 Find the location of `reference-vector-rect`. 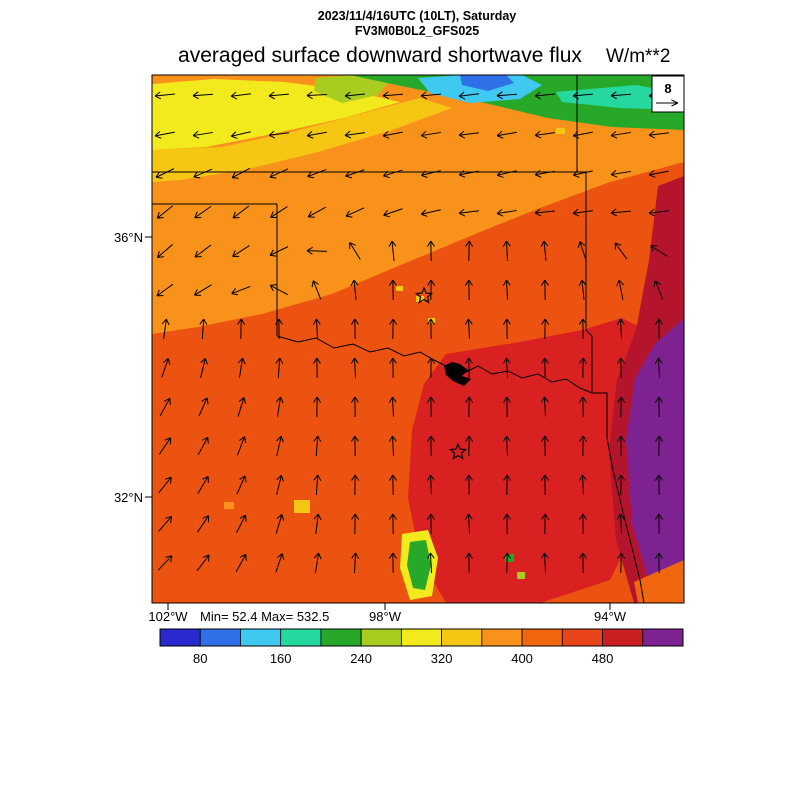

reference-vector-rect is located at coordinates (668, 94).